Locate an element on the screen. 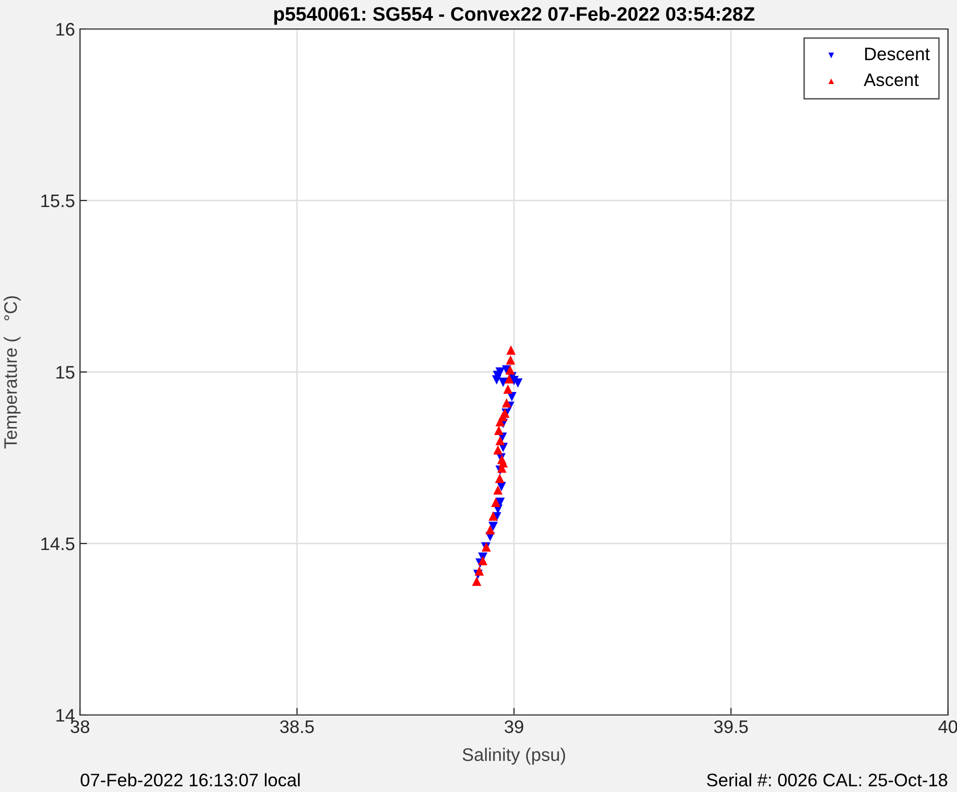  x-tick-label: 38.5 is located at coordinates (297, 727).